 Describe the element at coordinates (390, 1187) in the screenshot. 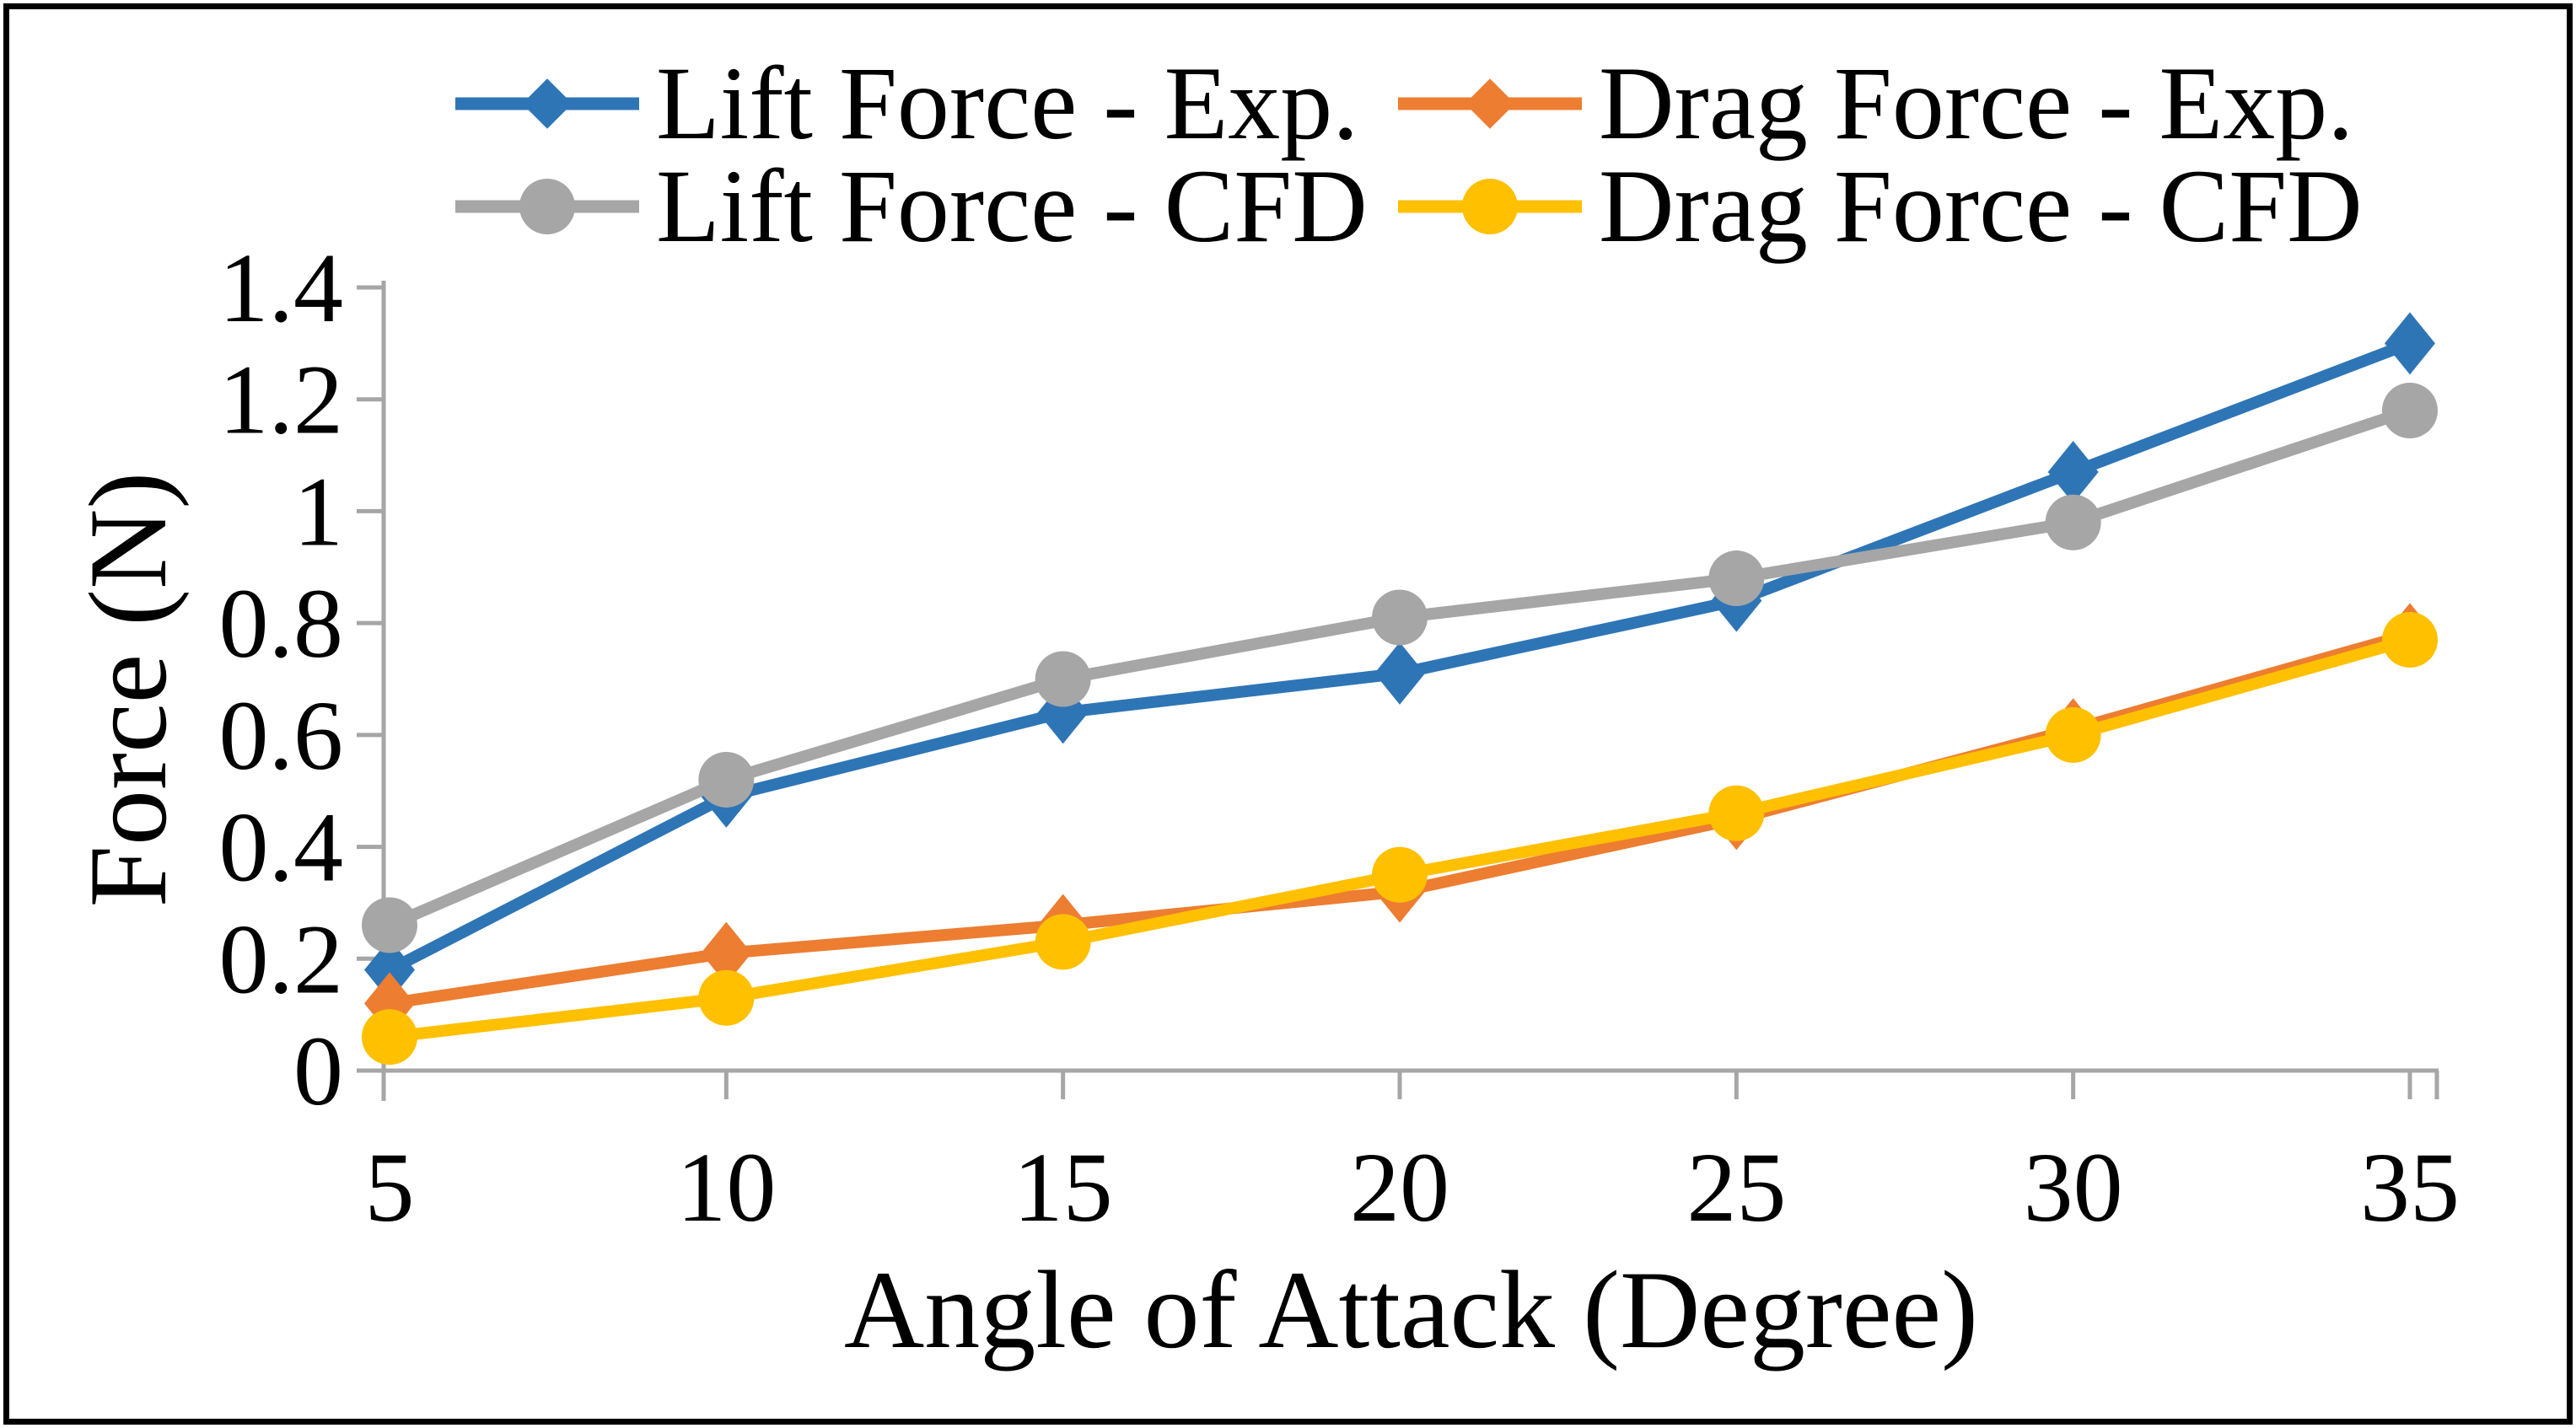

I see `x-tick-label: 5` at that location.